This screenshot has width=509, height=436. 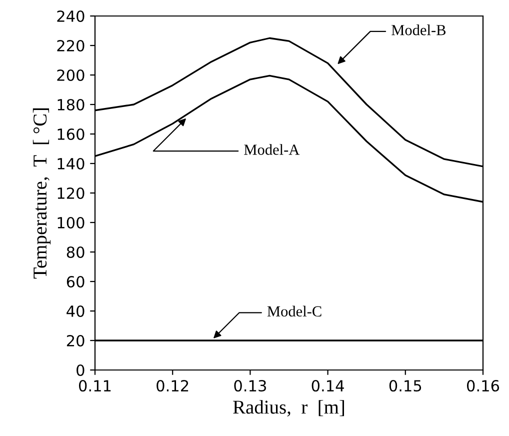 What do you see at coordinates (294, 311) in the screenshot?
I see `annotation: Model-C` at bounding box center [294, 311].